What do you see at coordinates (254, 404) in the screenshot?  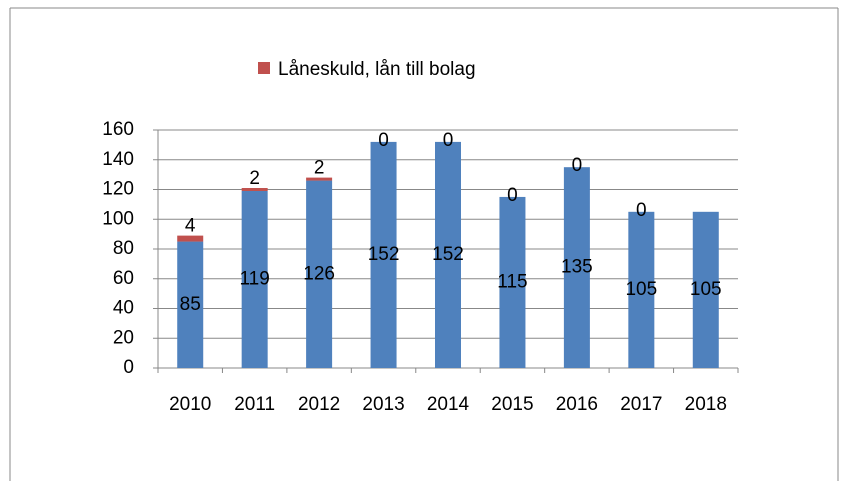 I see `x-tick-label: 2011` at bounding box center [254, 404].